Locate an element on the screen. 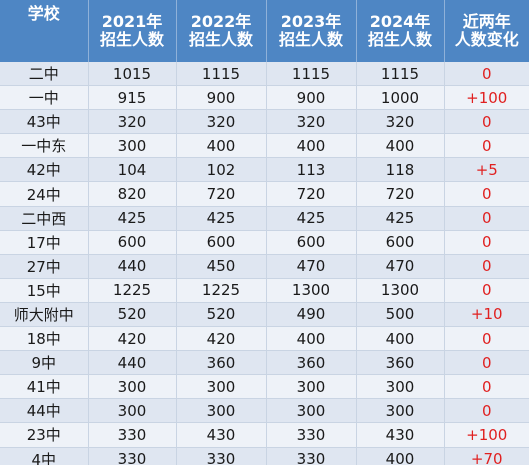 The width and height of the screenshot is (529, 465). enroll-2024-cell: 300 is located at coordinates (400, 387).